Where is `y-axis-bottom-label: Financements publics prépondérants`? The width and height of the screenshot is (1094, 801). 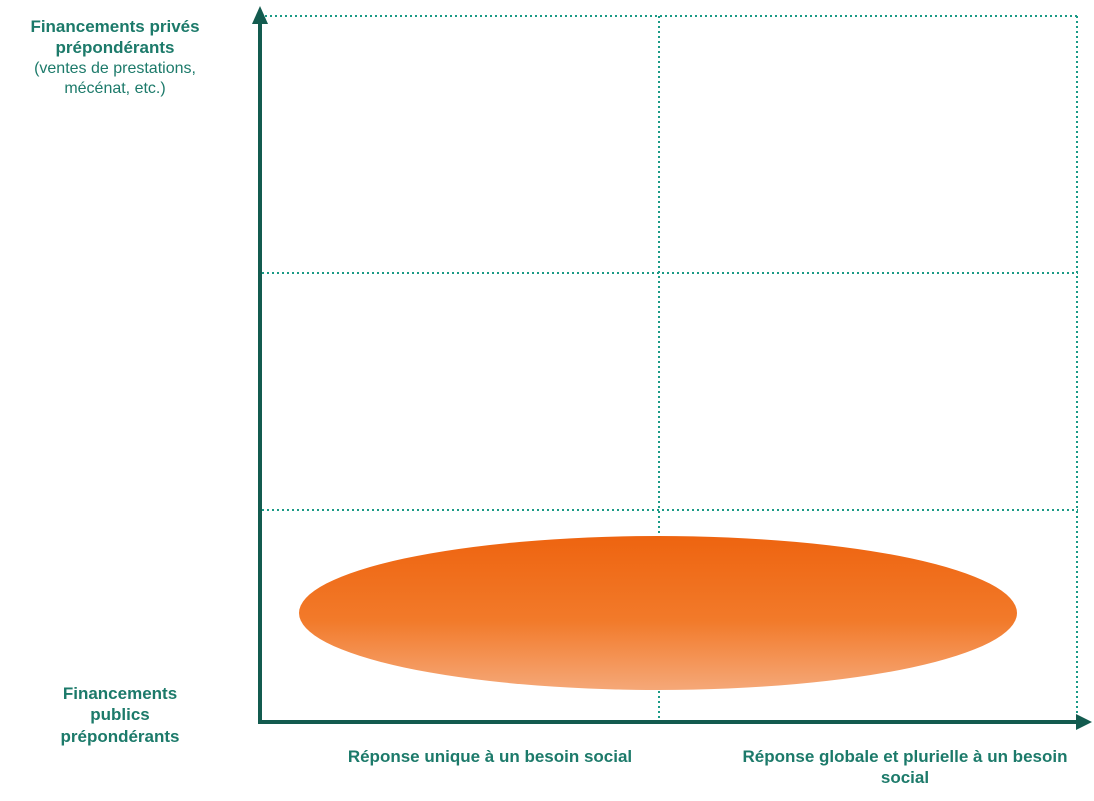 y-axis-bottom-label: Financements publics prépondérants is located at coordinates (120, 715).